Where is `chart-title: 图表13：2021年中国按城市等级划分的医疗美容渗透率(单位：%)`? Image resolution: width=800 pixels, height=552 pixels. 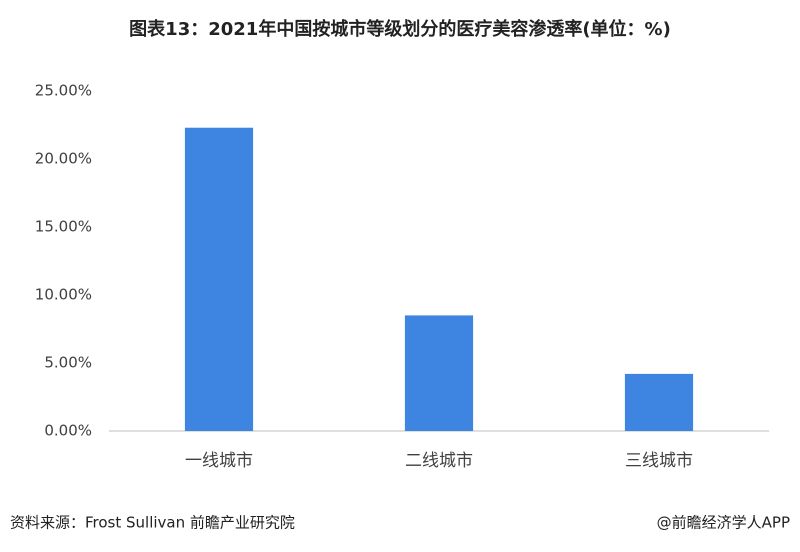 chart-title: 图表13：2021年中国按城市等级划分的医疗美容渗透率(单位：%) is located at coordinates (400, 29).